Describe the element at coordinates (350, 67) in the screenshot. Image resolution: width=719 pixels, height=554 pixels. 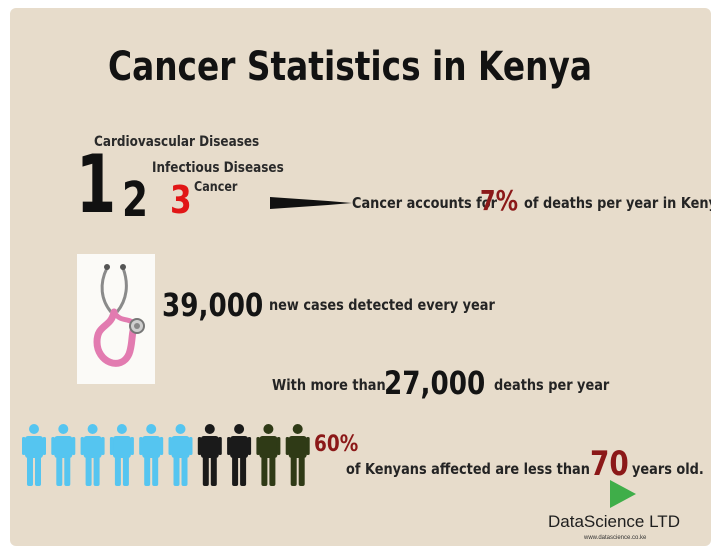
I see `page-title: Cancer Statistics in Kenya` at that location.